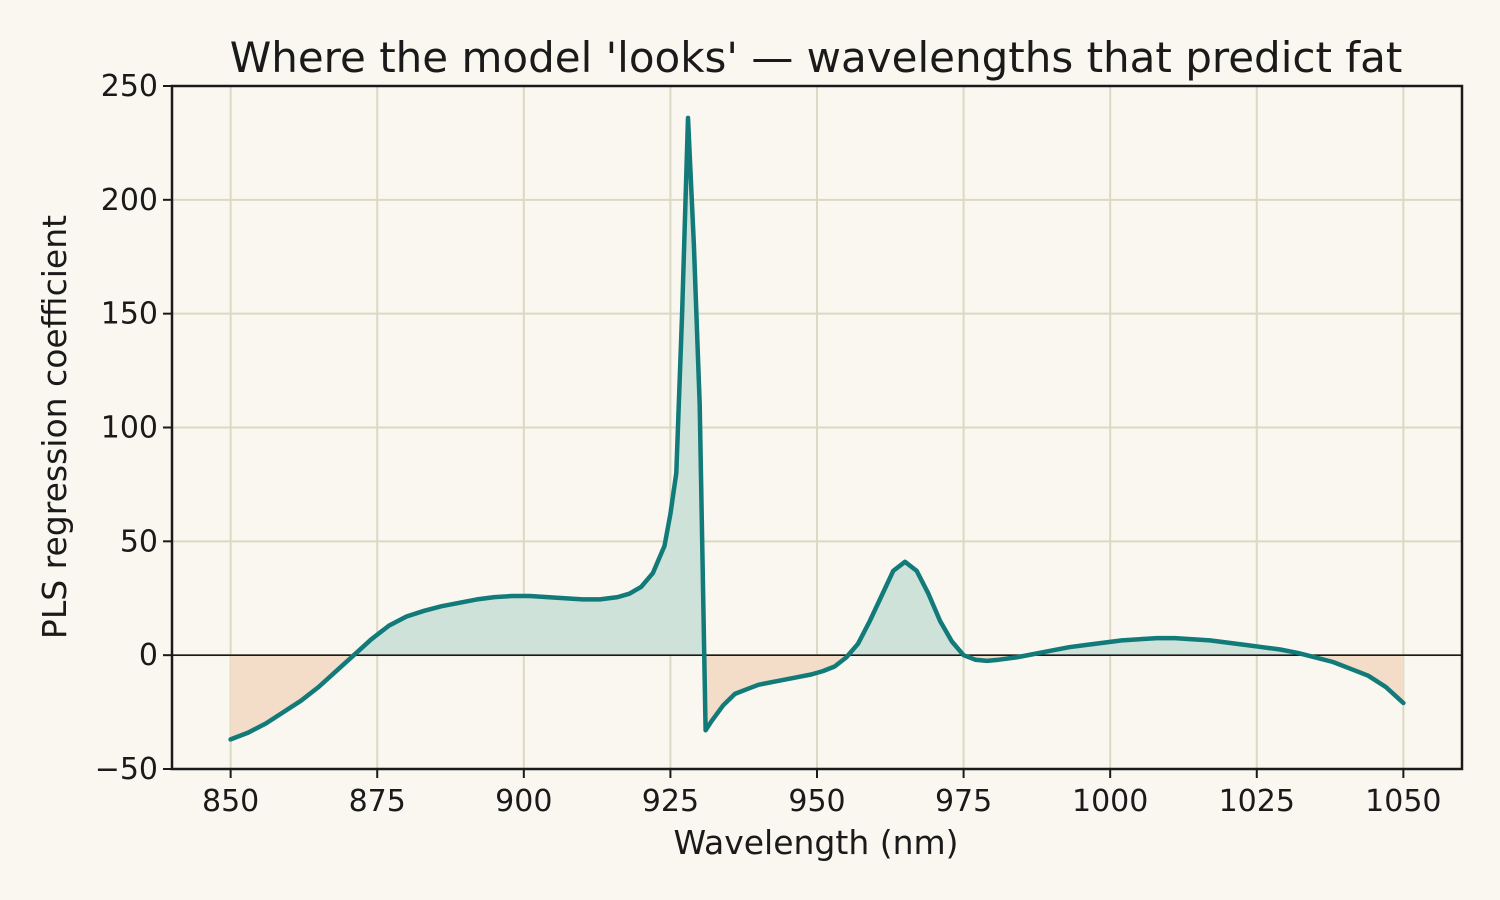  I want to click on x-tick-label: 1000, so click(1110, 801).